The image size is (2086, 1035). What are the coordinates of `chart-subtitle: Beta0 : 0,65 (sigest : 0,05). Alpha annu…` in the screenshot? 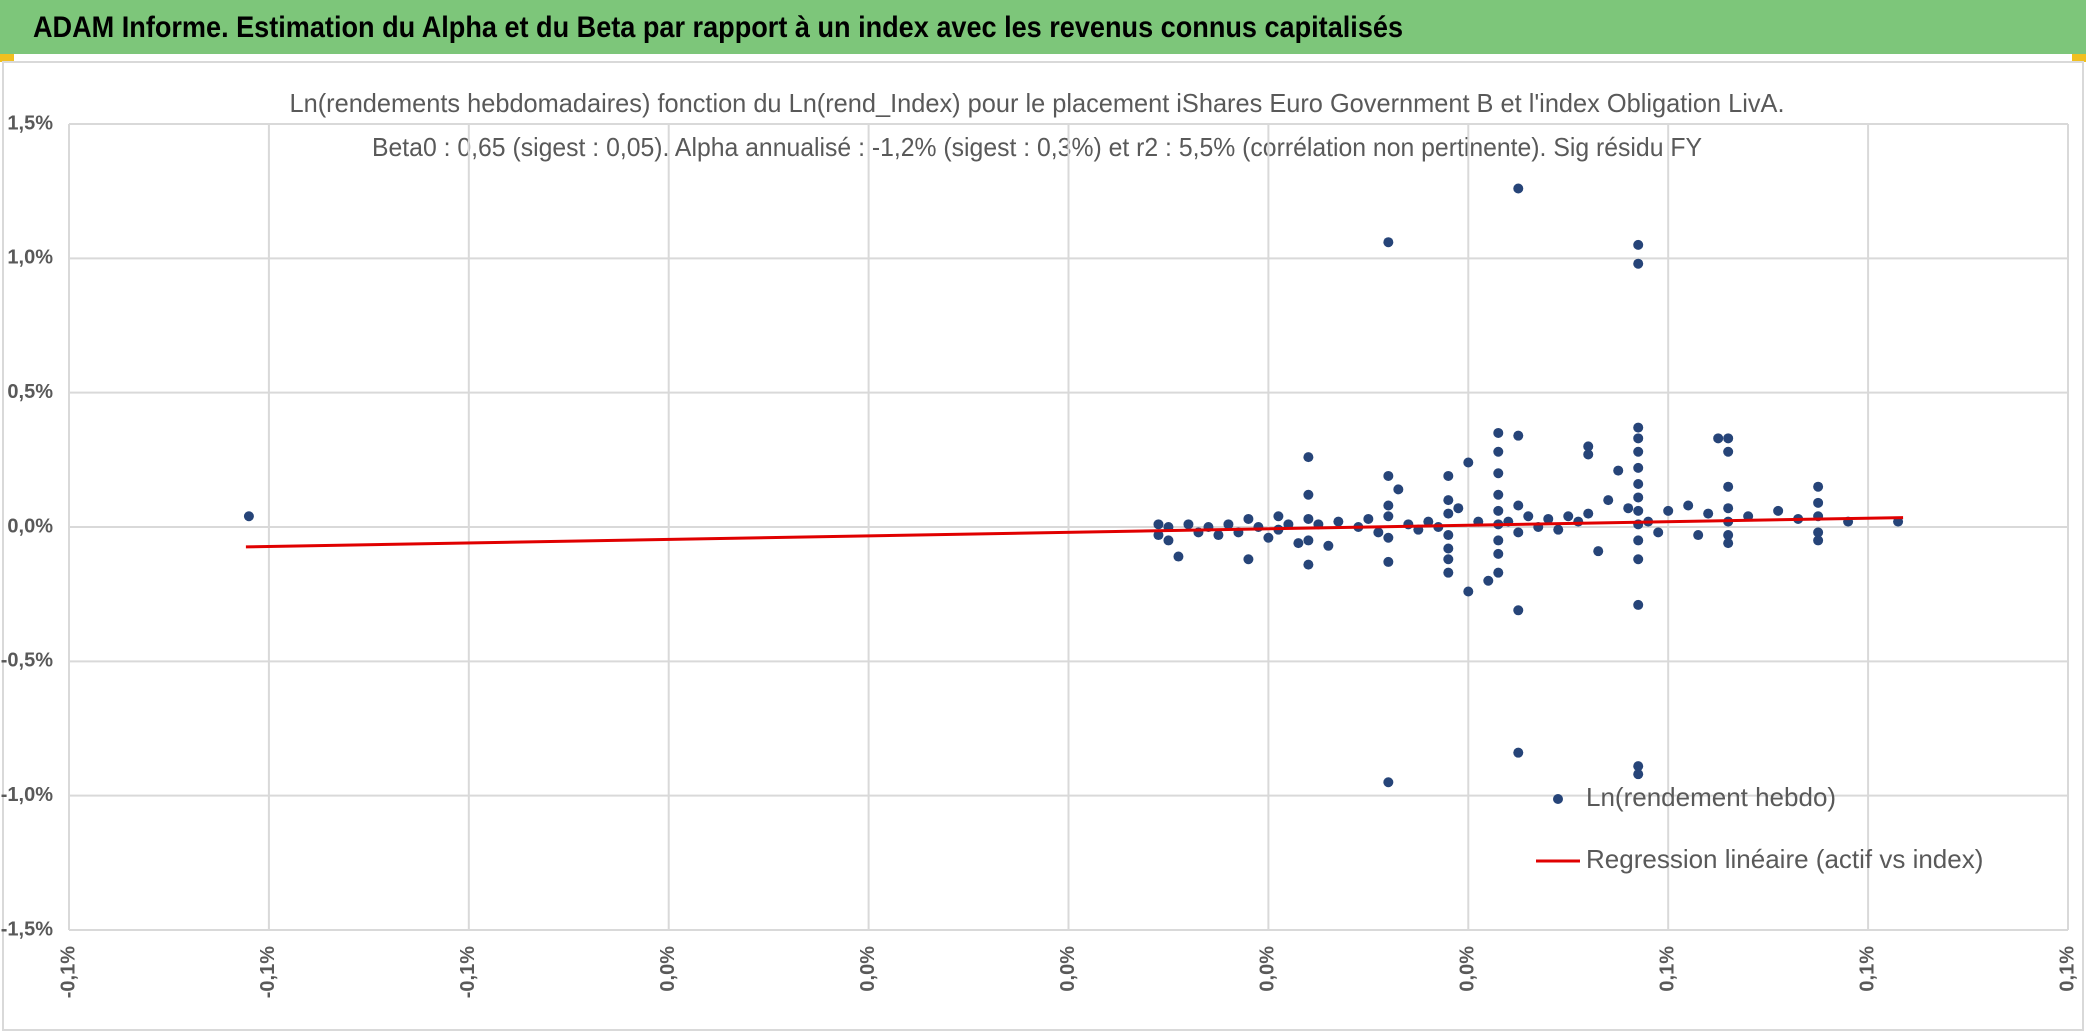 It's located at (1037, 147).